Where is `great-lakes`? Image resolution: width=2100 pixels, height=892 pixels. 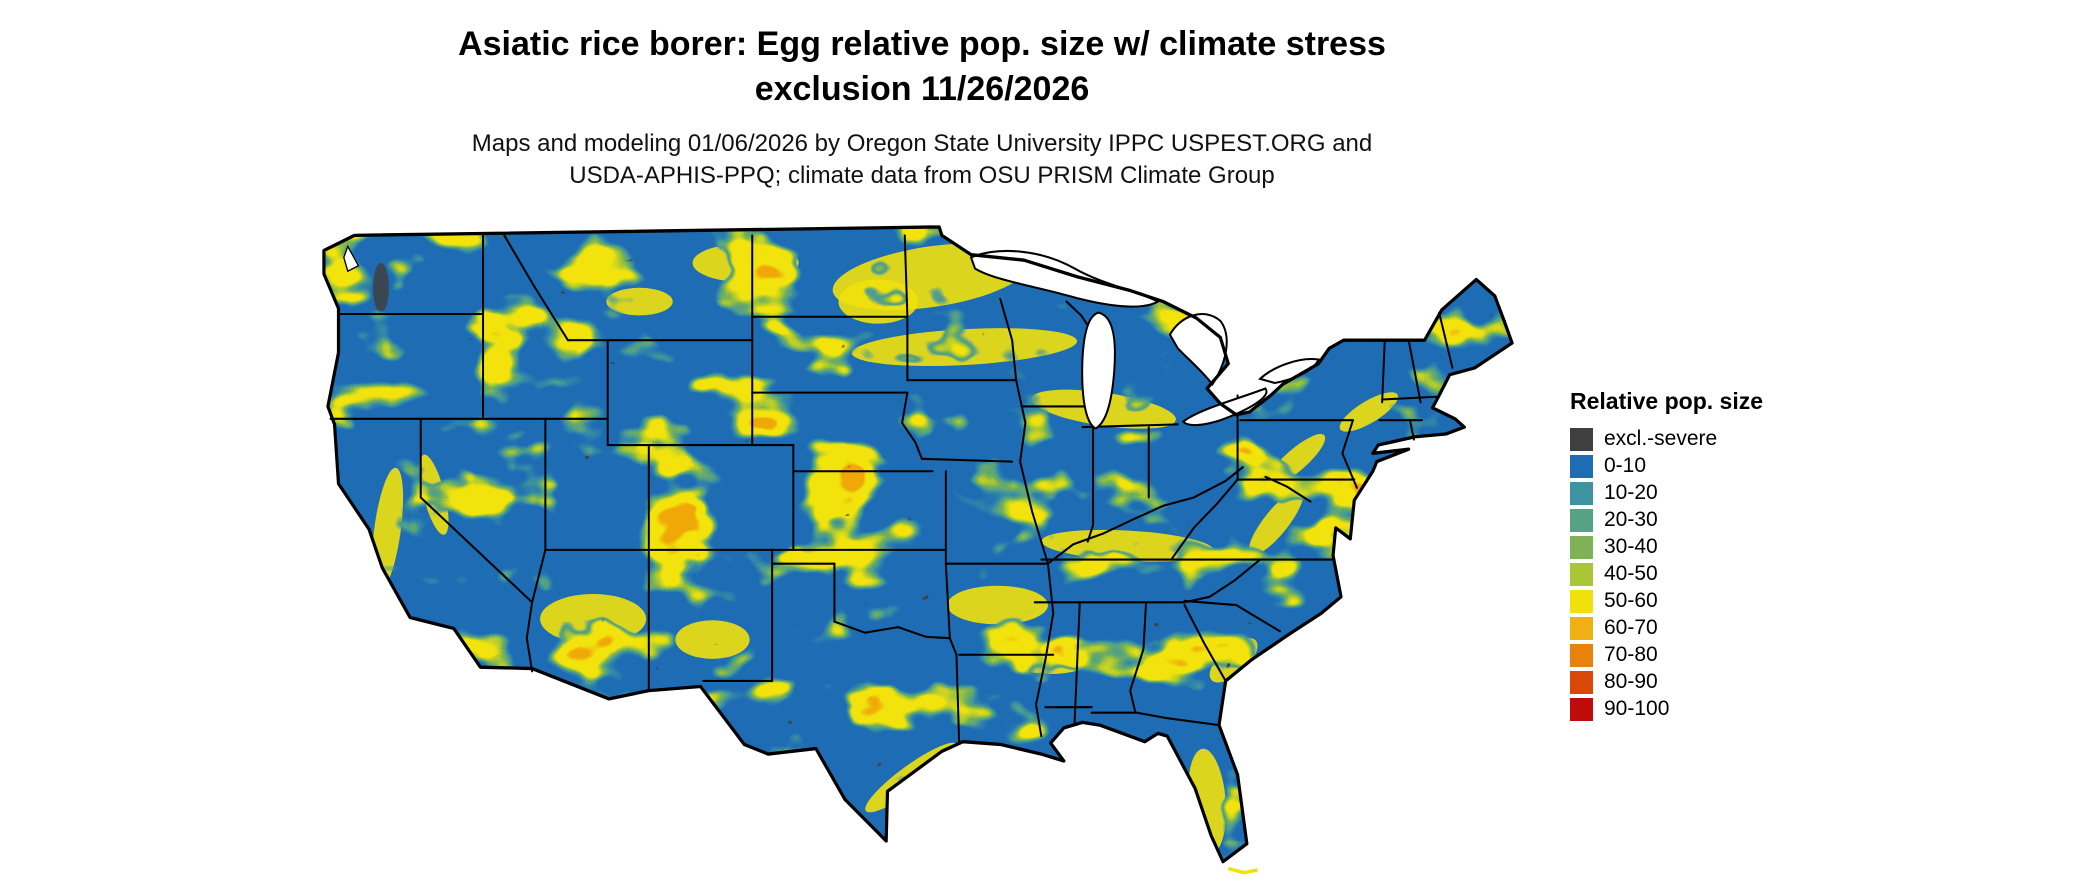 great-lakes is located at coordinates (831, 337).